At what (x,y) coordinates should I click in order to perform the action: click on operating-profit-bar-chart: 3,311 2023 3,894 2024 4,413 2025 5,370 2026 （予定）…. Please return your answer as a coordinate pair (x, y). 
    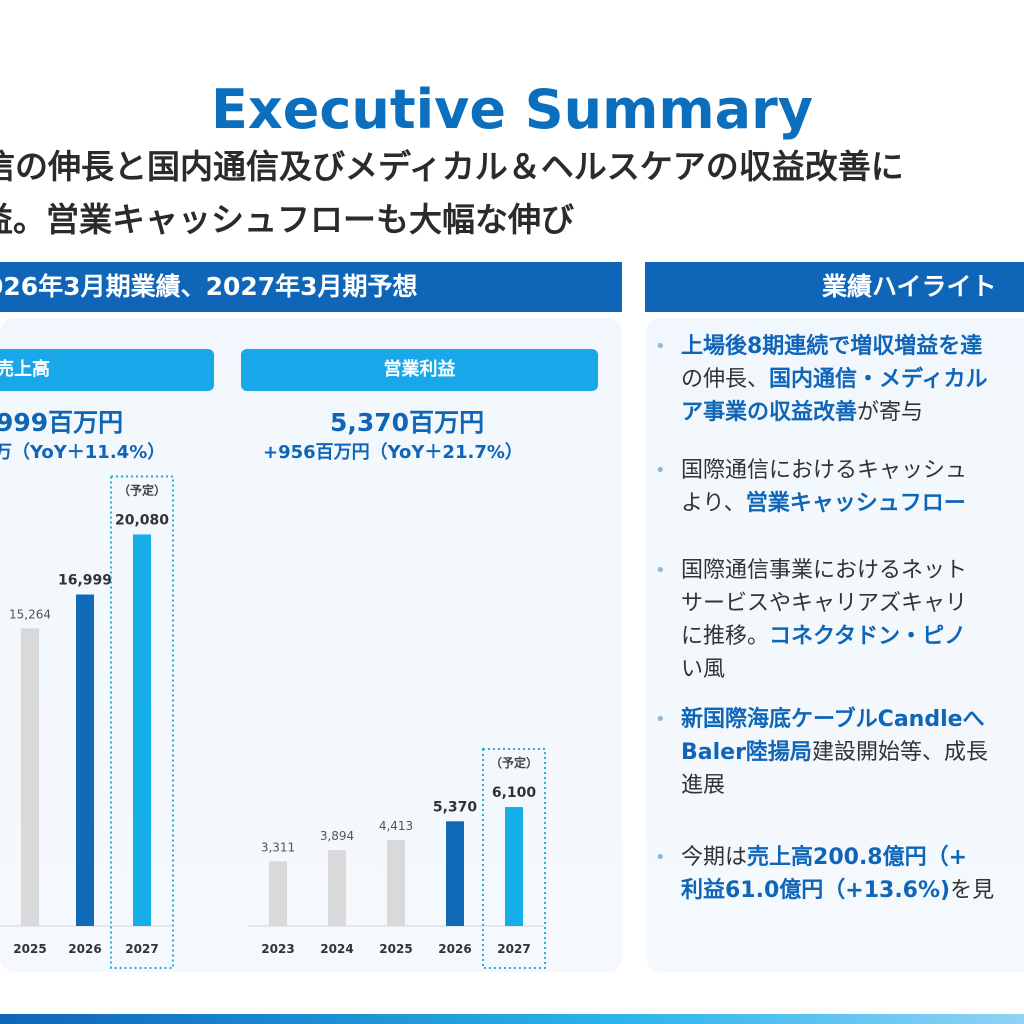
    Looking at the image, I should click on (397, 858).